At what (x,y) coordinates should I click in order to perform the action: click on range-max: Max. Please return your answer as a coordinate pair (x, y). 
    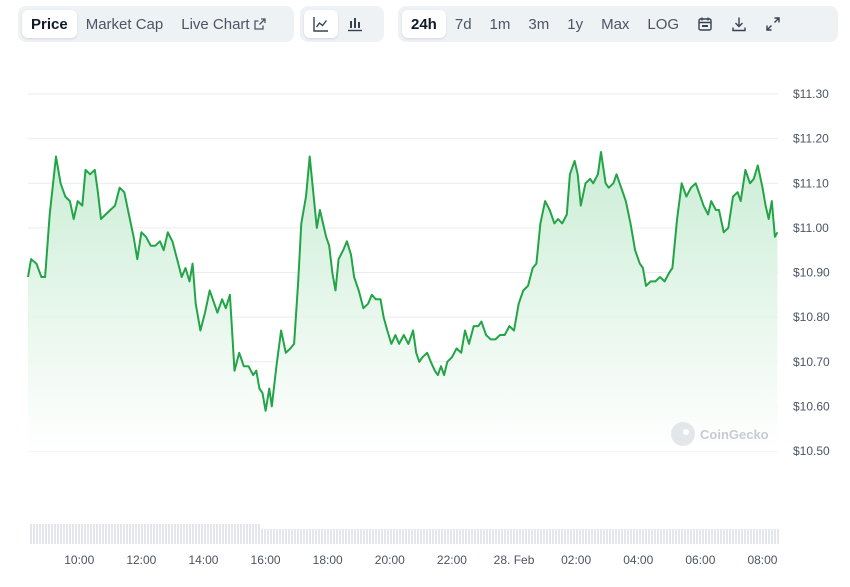
    Looking at the image, I should click on (615, 24).